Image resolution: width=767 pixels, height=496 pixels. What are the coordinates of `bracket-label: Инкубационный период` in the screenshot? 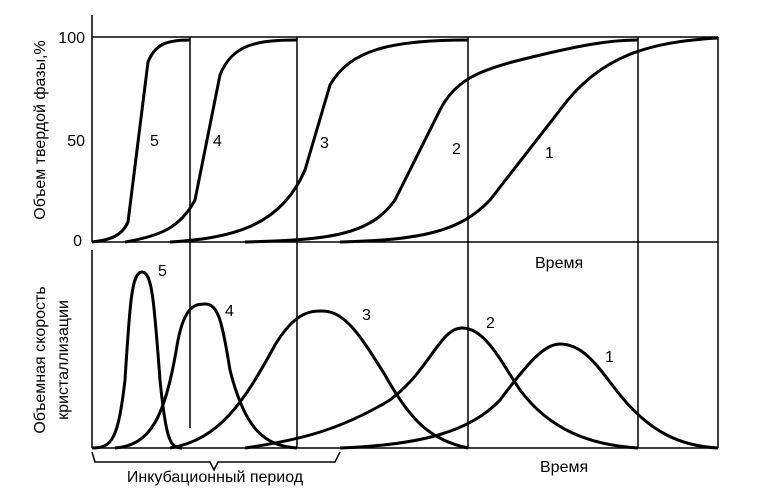 It's located at (215, 477).